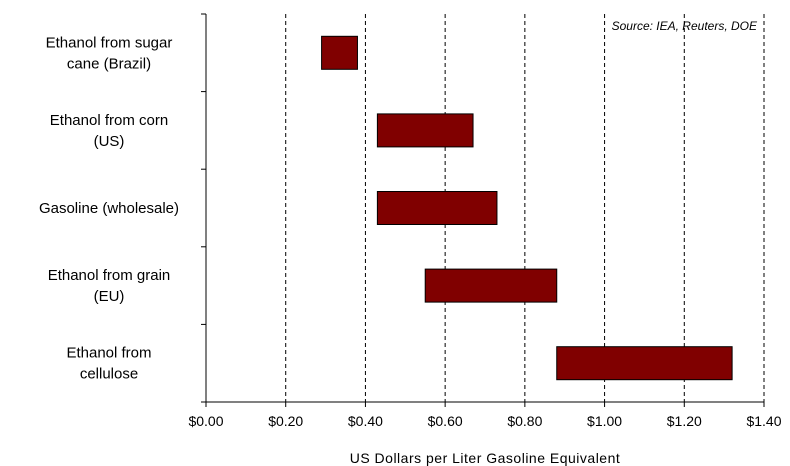 Image resolution: width=790 pixels, height=466 pixels. I want to click on x-tick-label: $0.20, so click(285, 421).